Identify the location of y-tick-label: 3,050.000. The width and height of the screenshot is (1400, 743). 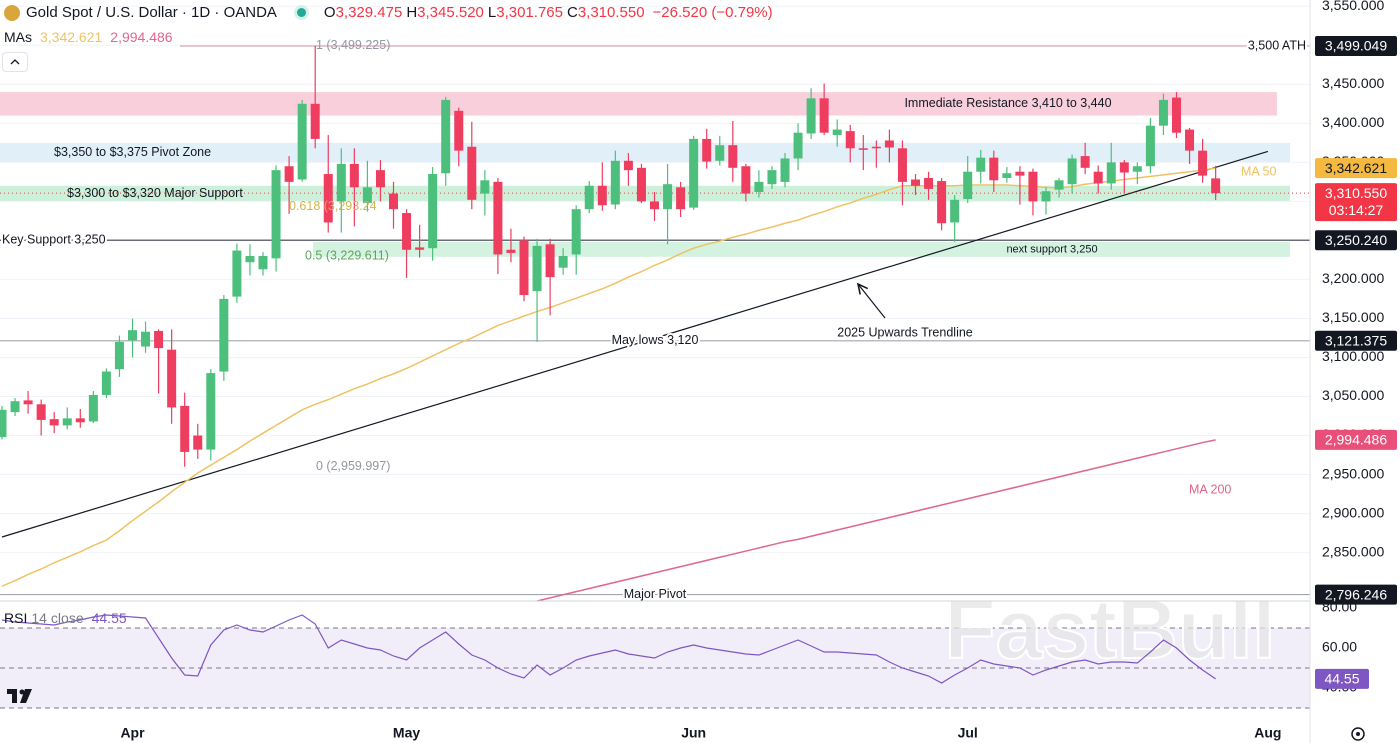
(1353, 395).